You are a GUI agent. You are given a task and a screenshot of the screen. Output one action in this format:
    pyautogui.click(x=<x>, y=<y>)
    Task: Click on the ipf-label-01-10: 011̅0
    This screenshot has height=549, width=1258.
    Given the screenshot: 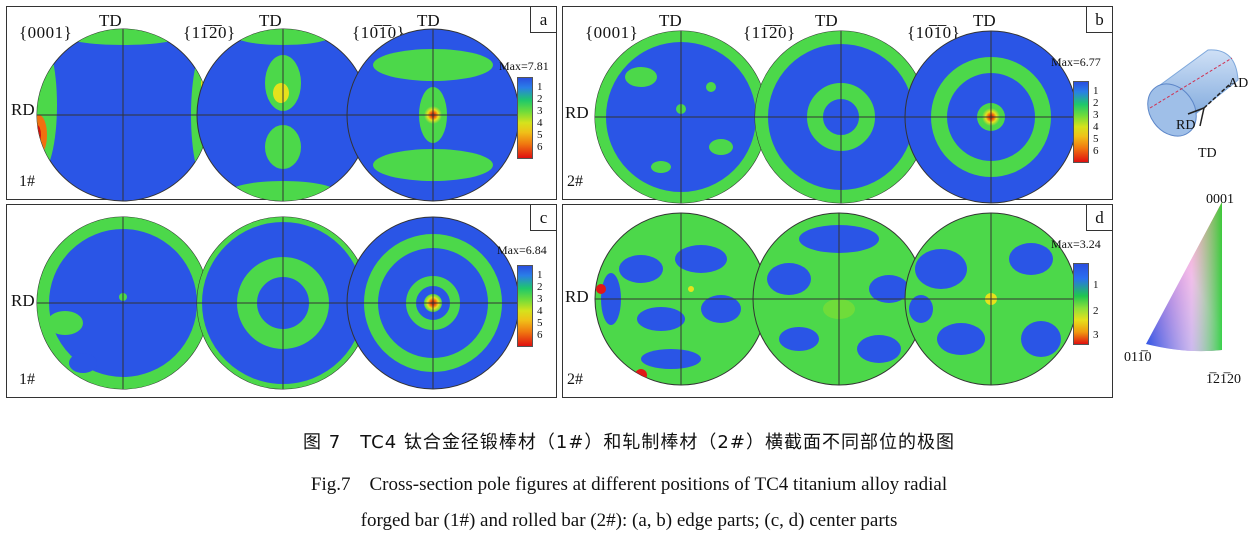 What is the action you would take?
    pyautogui.click(x=1138, y=357)
    